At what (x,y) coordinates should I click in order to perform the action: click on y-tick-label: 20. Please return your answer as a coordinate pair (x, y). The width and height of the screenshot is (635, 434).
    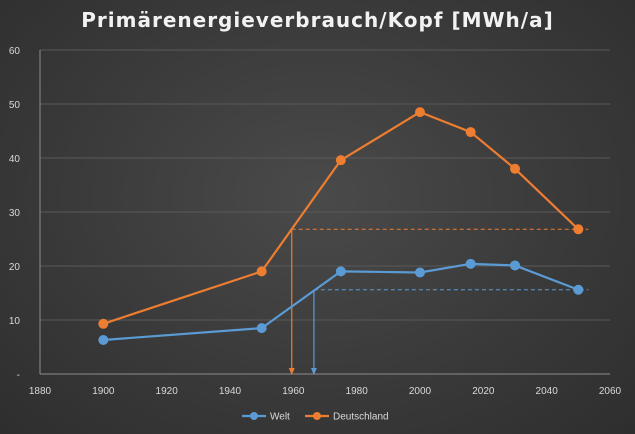
    Looking at the image, I should click on (15, 267).